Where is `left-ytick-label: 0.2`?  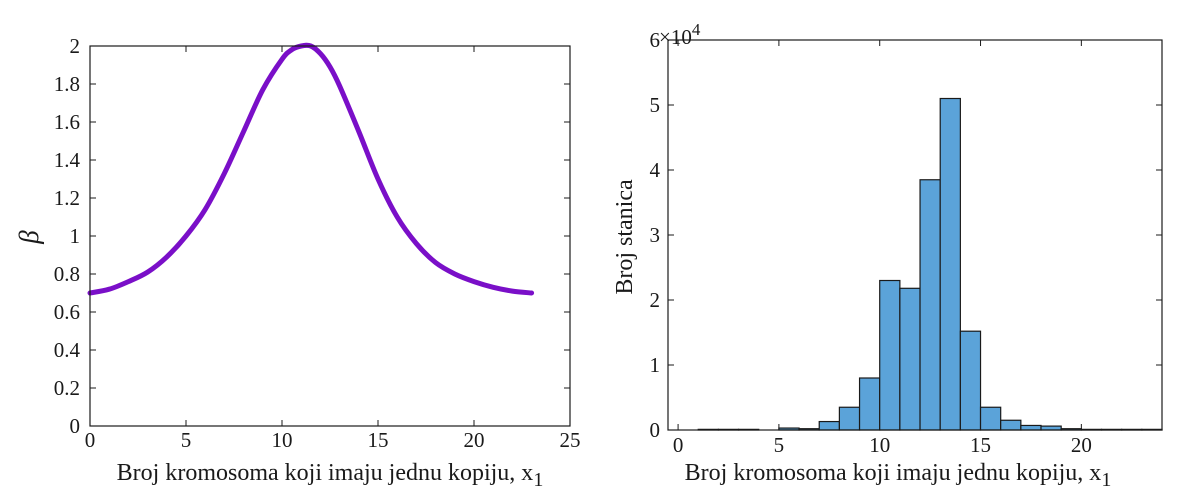 left-ytick-label: 0.2 is located at coordinates (67, 388).